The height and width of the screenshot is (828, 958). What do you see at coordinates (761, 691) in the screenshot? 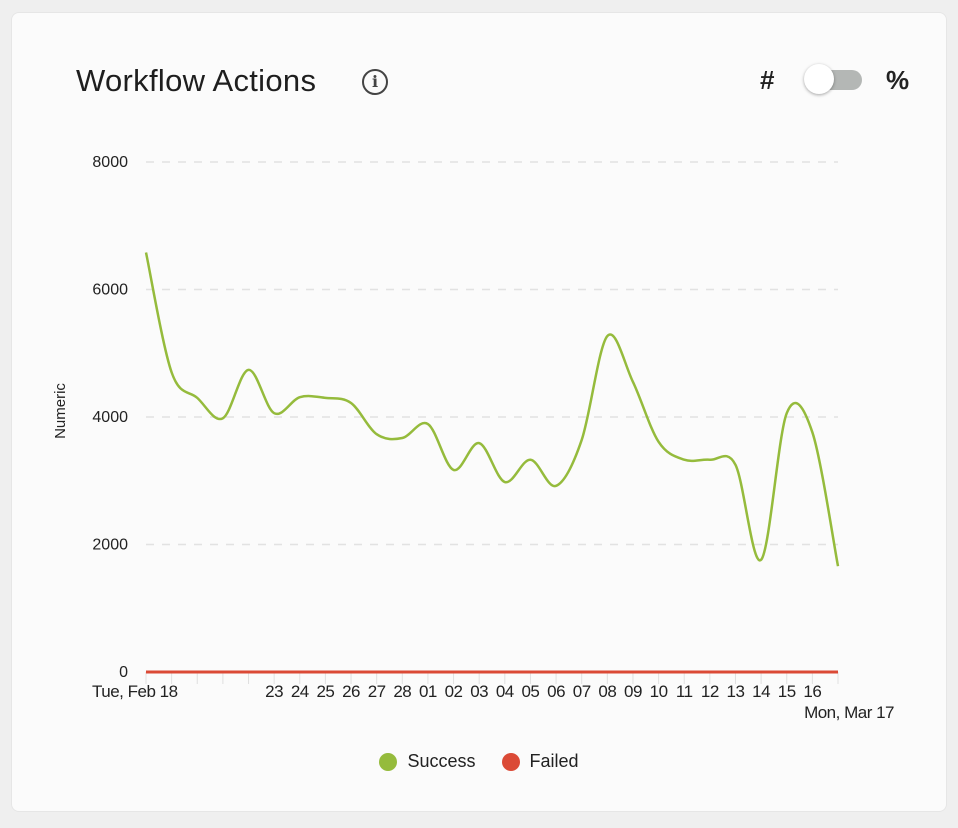
I see `x-tick-label: 14` at bounding box center [761, 691].